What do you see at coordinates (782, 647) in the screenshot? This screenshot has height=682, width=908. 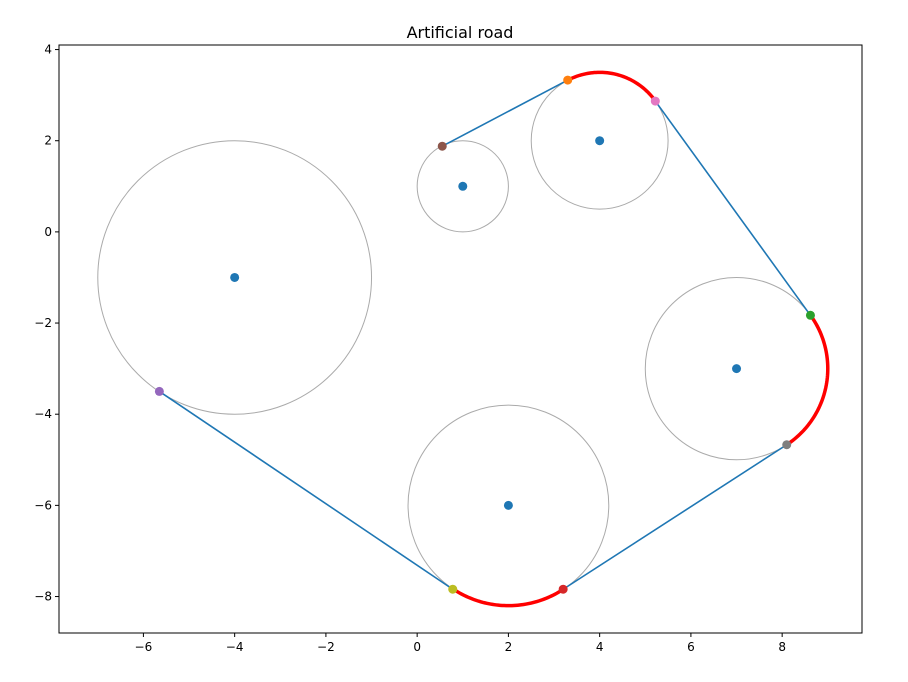 I see `x-tick-label-8: 8` at bounding box center [782, 647].